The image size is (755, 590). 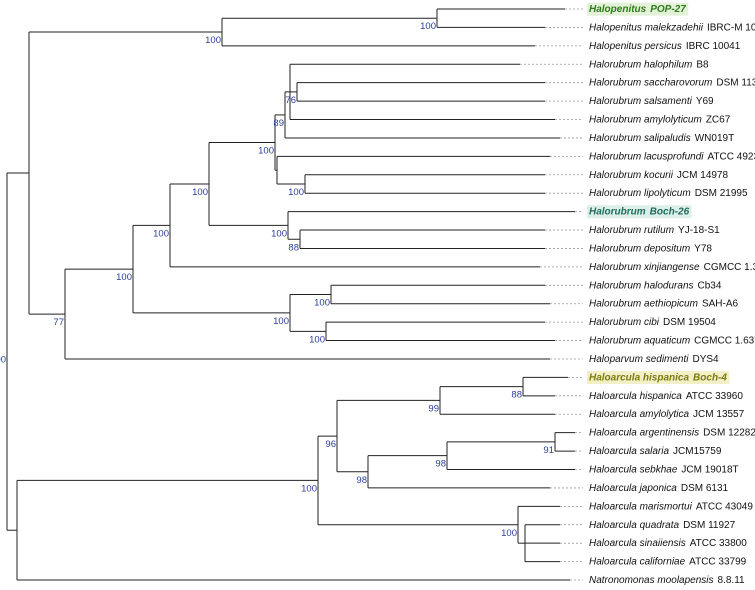 I want to click on strain: Y78, so click(x=703, y=248).